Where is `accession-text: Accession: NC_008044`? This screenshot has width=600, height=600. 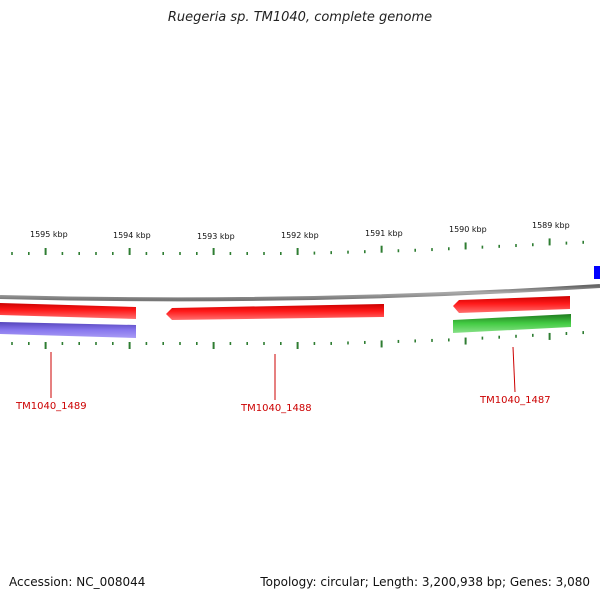 accession-text: Accession: NC_008044 is located at coordinates (77, 582).